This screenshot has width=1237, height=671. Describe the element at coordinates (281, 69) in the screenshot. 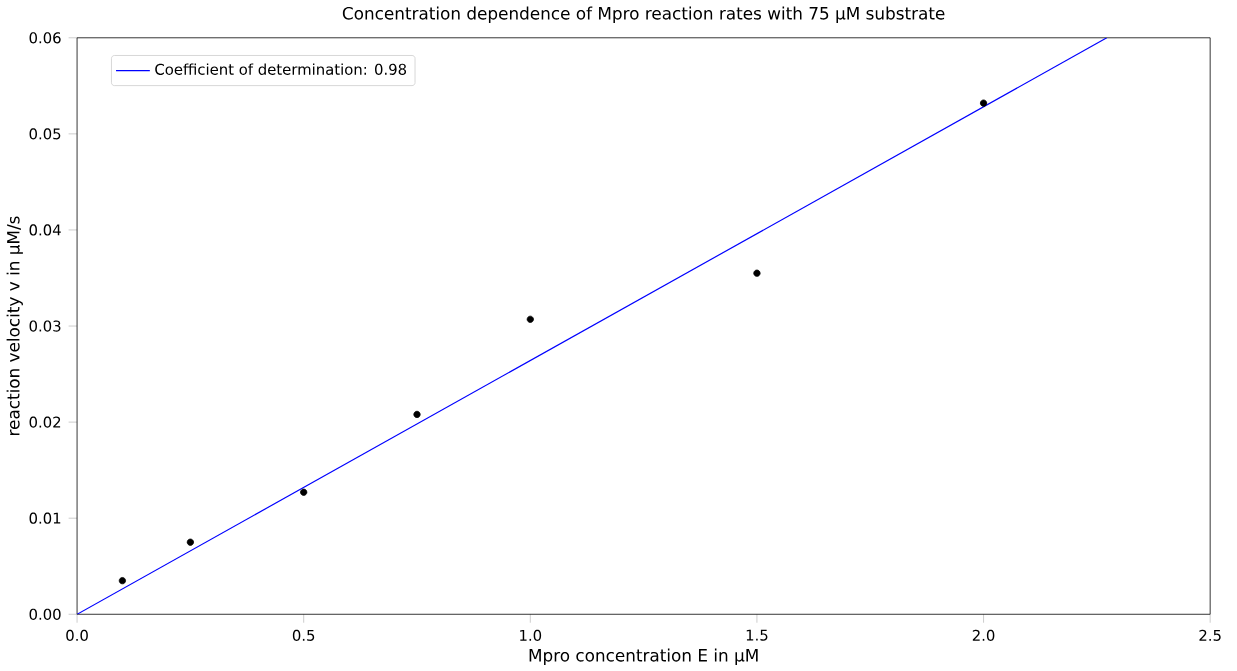

I see `legend-label: Coefficient of determination: 0.98` at that location.